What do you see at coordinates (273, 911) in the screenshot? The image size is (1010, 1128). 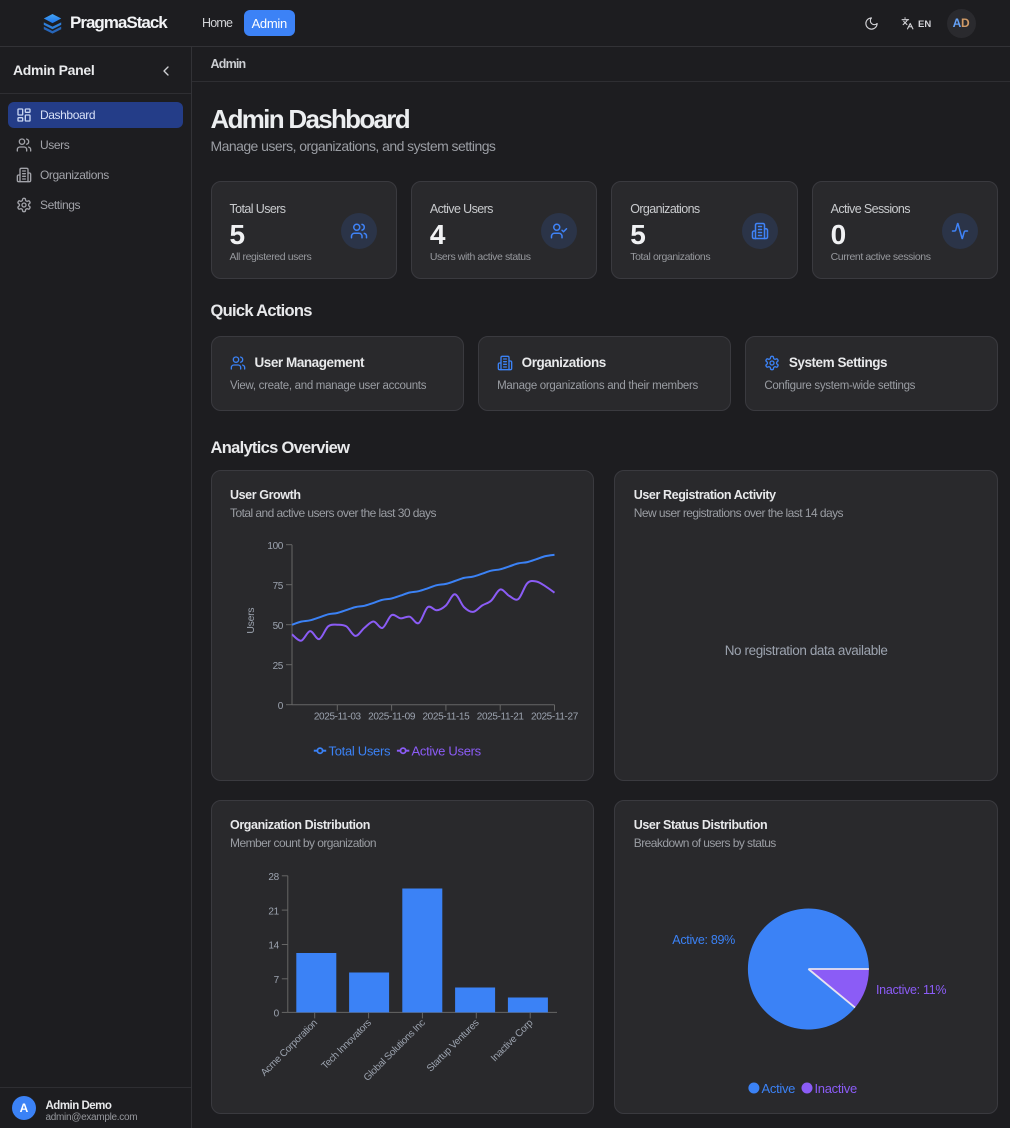 I see `svg-text: 21` at bounding box center [273, 911].